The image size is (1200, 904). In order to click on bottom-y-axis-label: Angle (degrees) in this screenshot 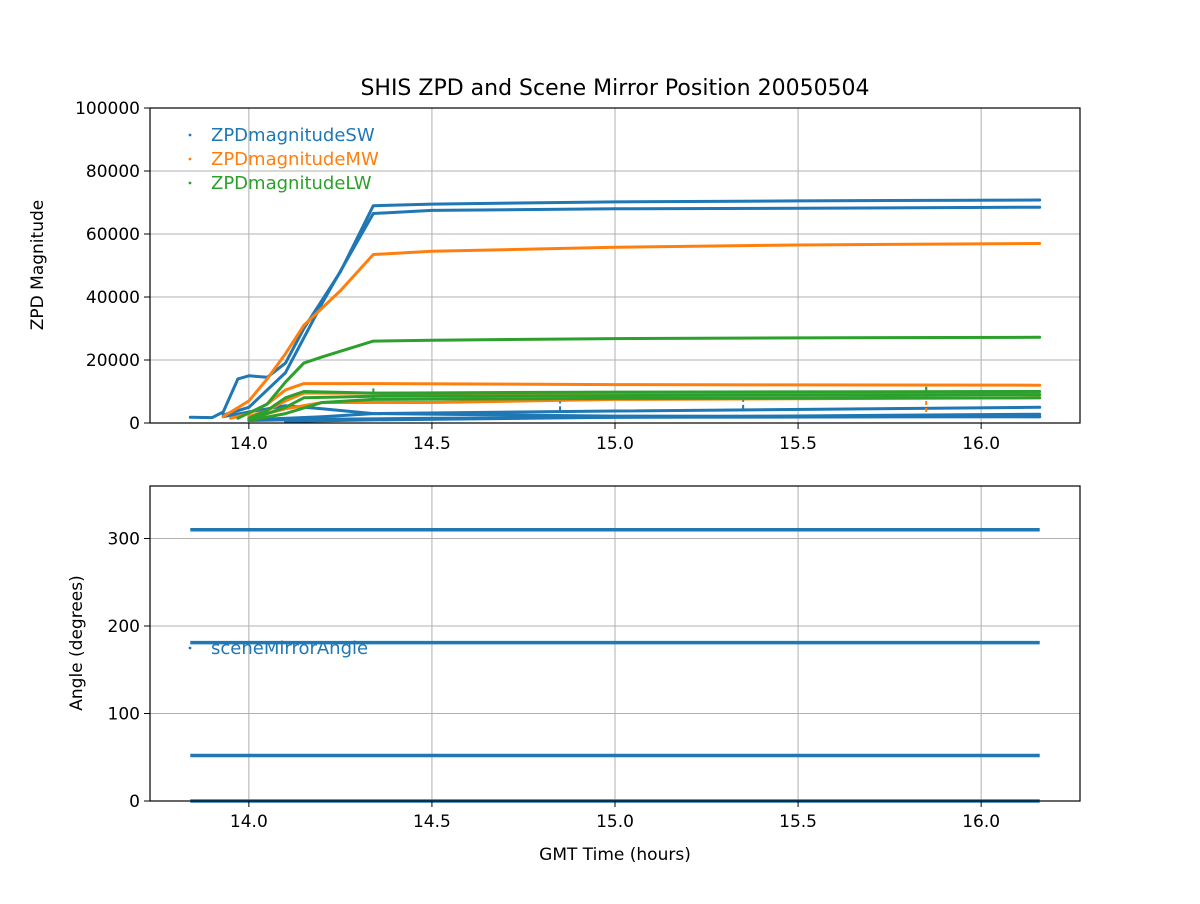, I will do `click(77, 642)`.